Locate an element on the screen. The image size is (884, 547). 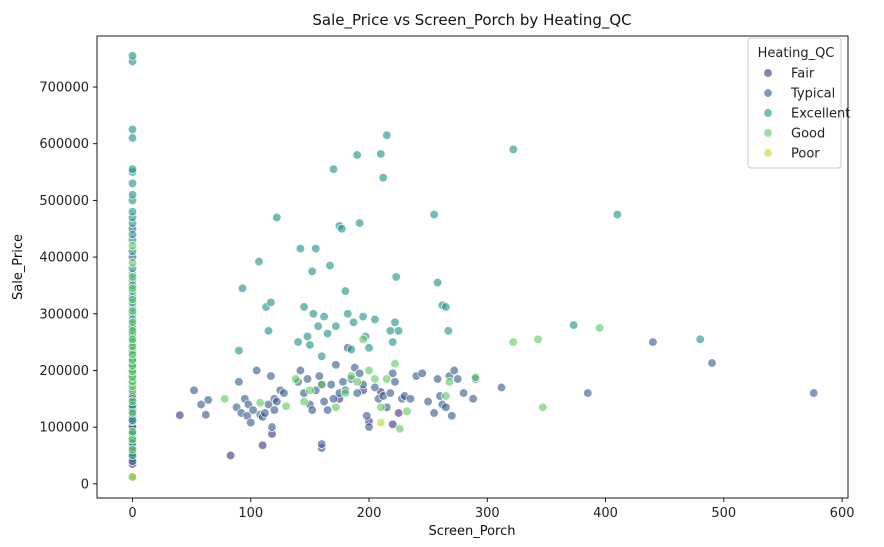
x-tick-label: 200 is located at coordinates (369, 513).